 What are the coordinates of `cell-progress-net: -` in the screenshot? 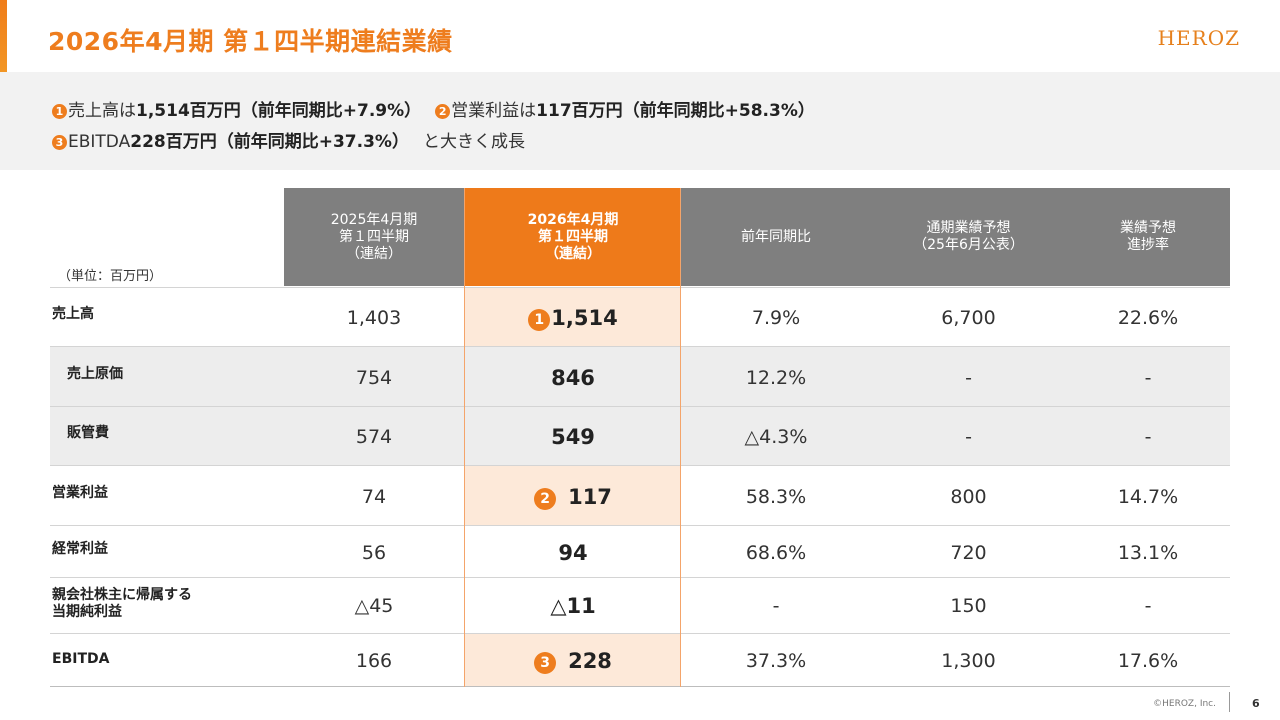 It's located at (1148, 606).